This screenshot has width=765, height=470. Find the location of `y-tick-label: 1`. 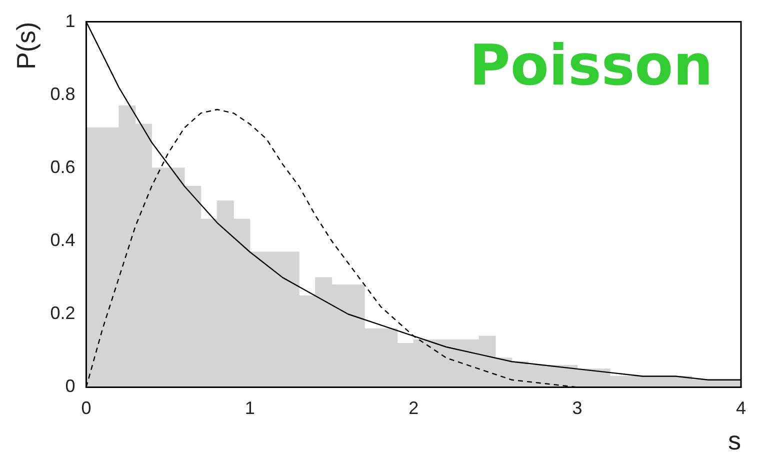

y-tick-label: 1 is located at coordinates (70, 20).